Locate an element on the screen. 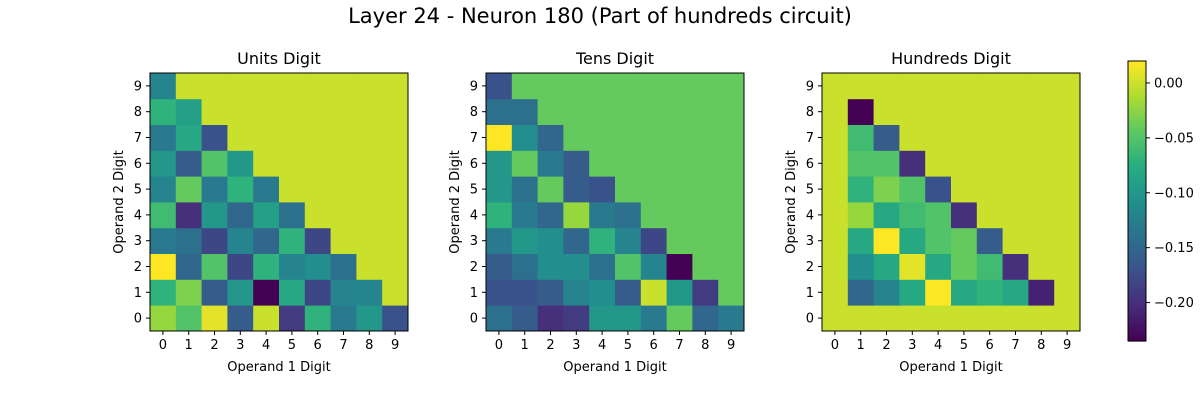 The height and width of the screenshot is (400, 1200). axes-frame is located at coordinates (279, 202).